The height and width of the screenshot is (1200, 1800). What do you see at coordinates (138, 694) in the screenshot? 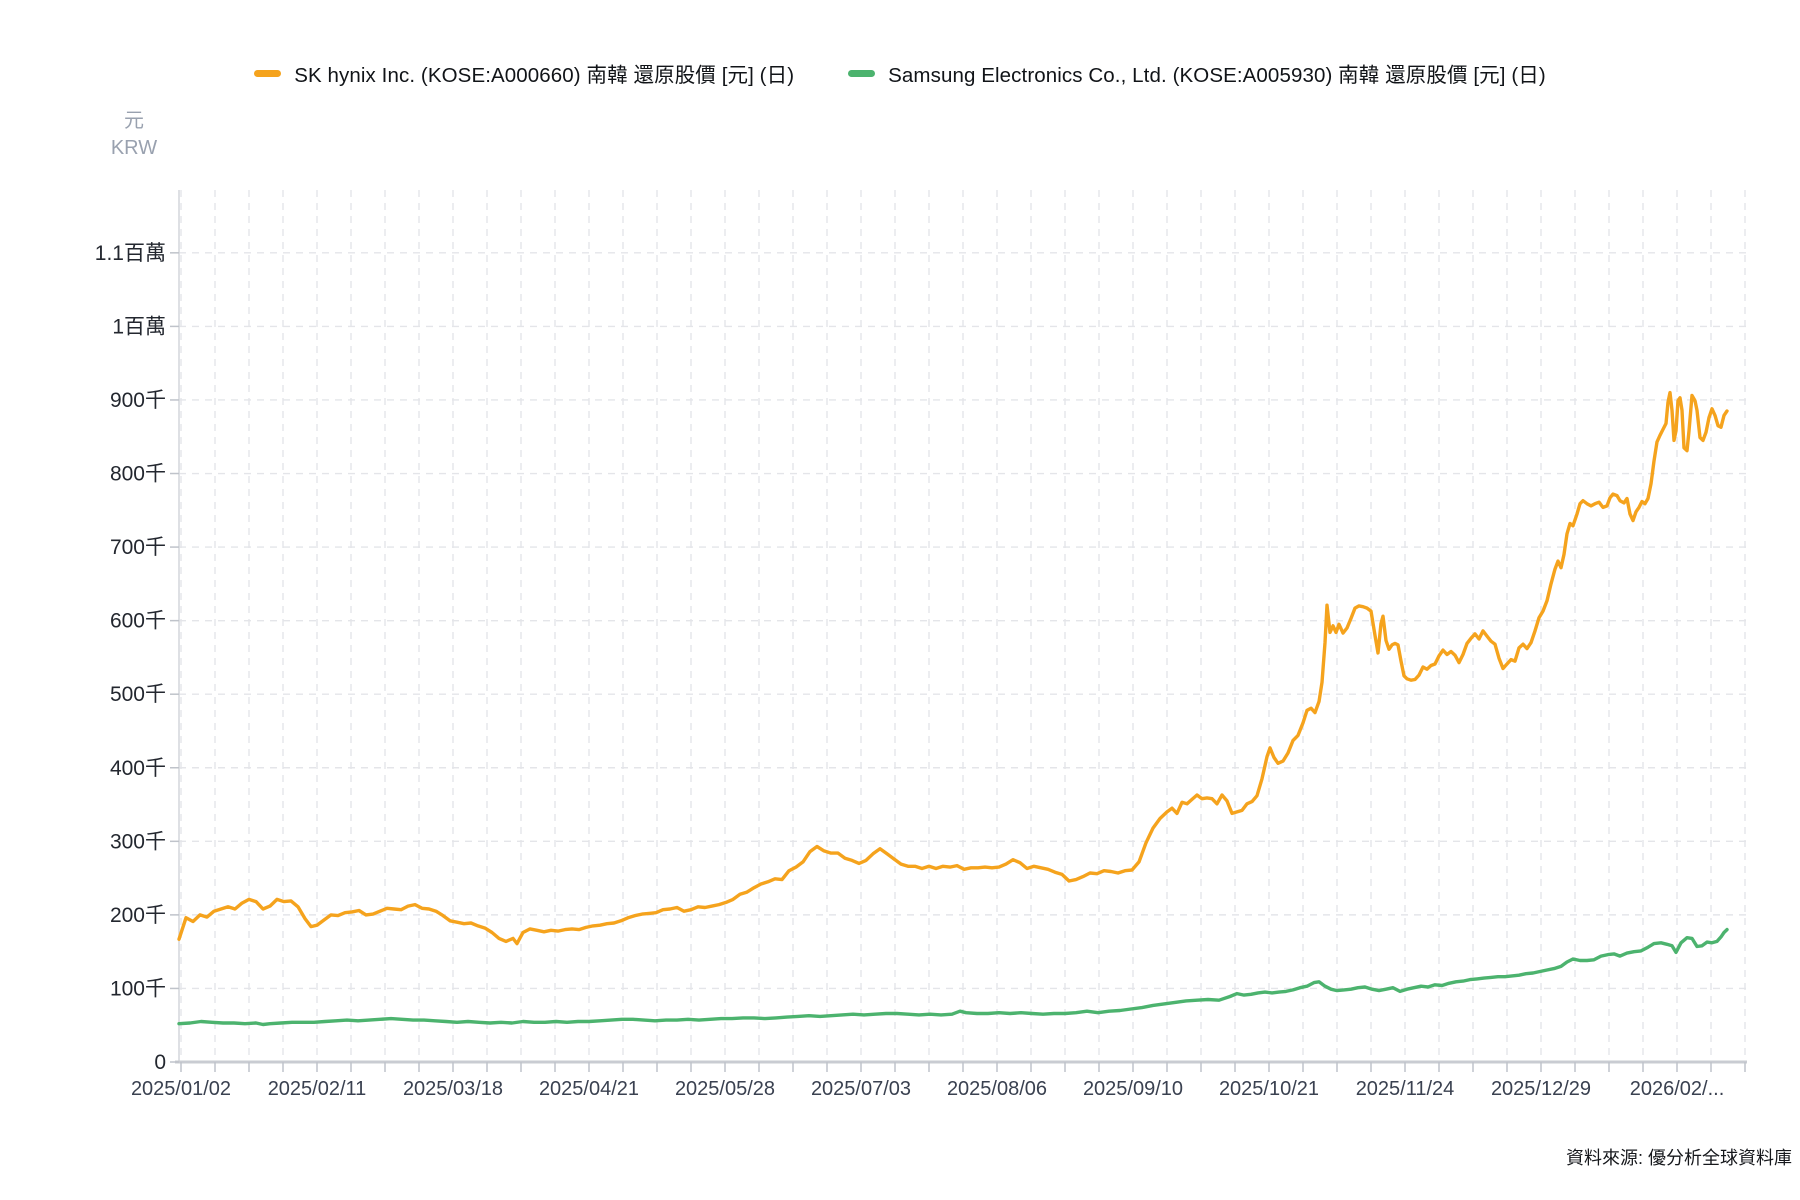
I see `y-tick-label: 500千` at bounding box center [138, 694].